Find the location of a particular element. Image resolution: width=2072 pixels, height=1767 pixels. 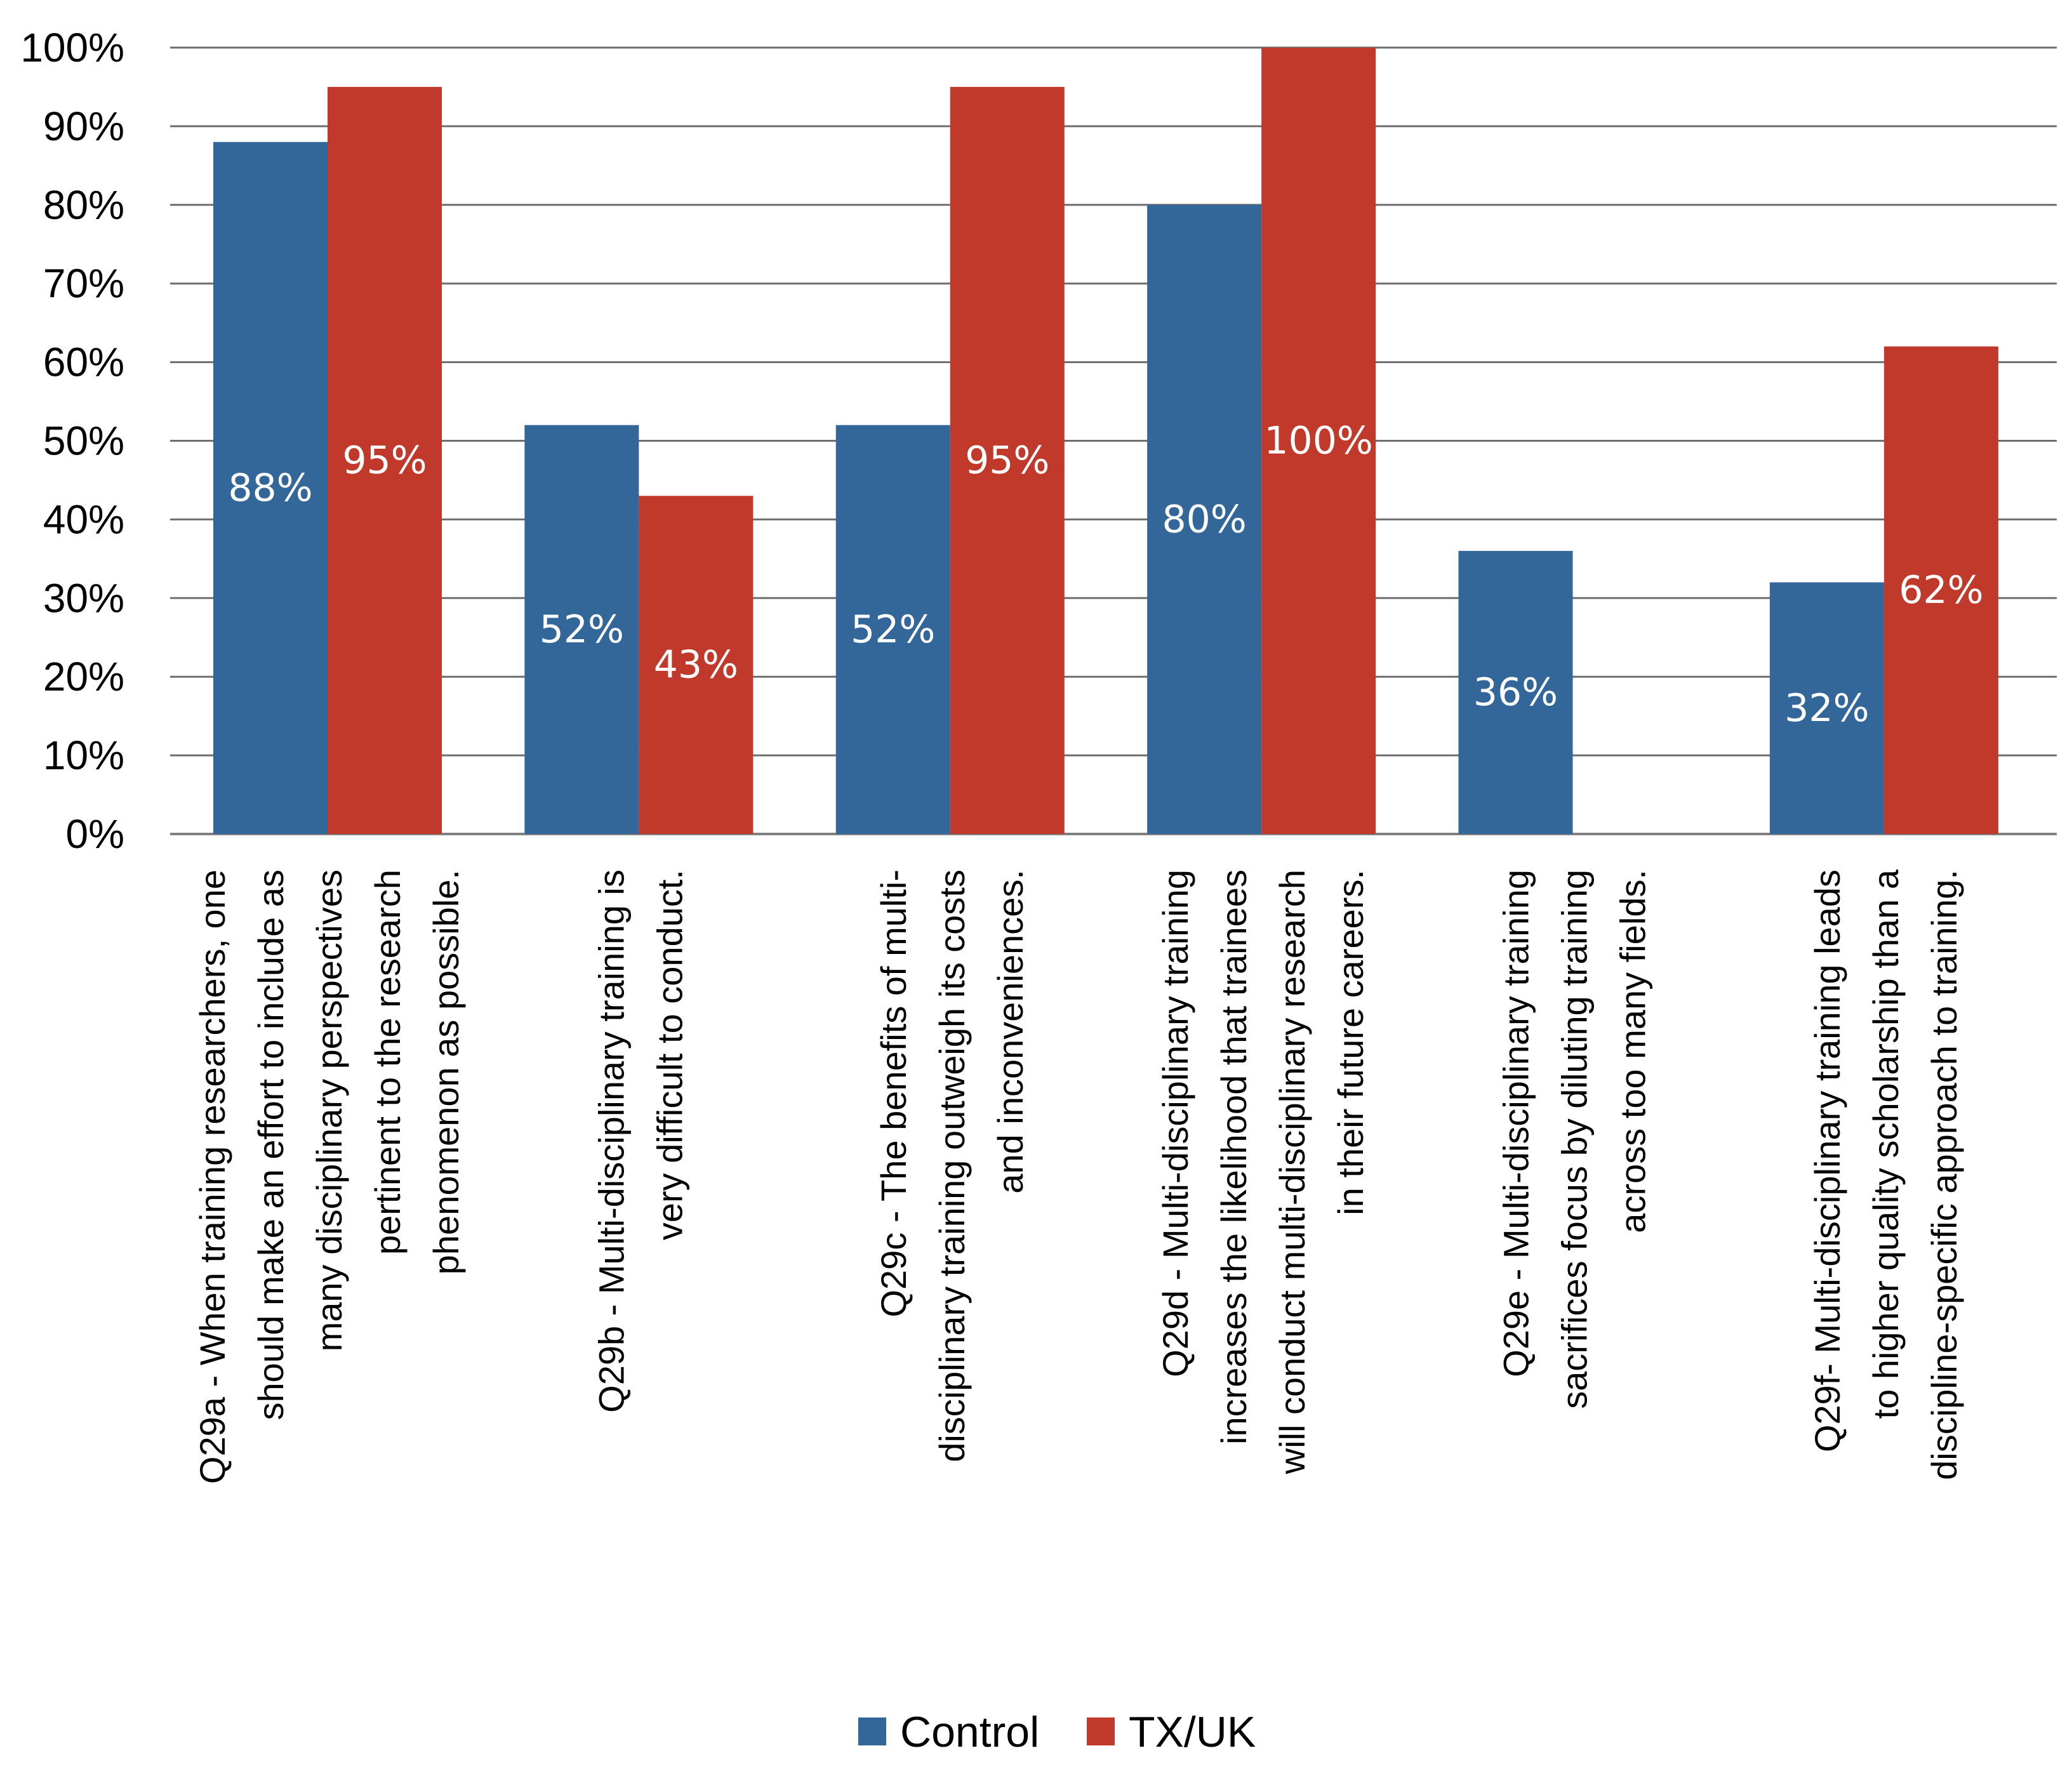

y-tick-label: 0% is located at coordinates (95, 834).